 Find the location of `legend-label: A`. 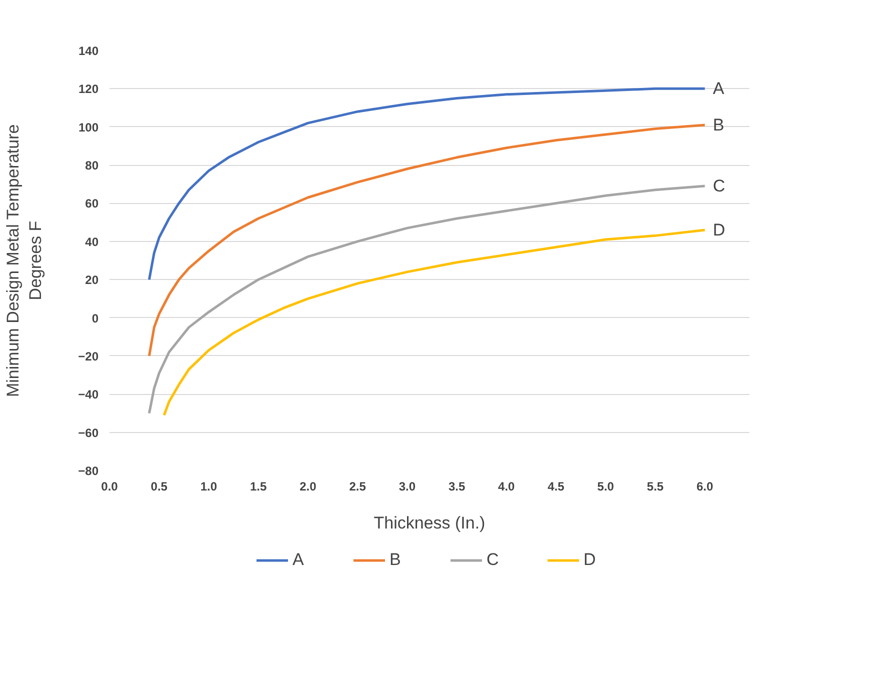

legend-label: A is located at coordinates (298, 560).